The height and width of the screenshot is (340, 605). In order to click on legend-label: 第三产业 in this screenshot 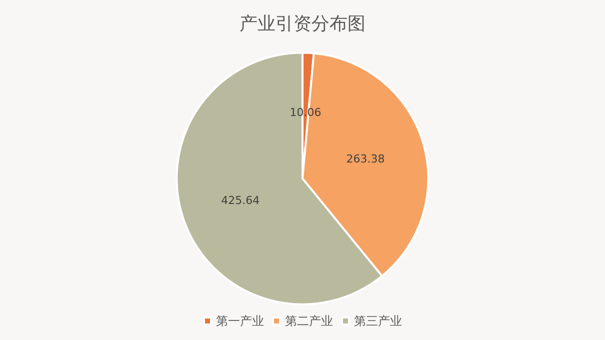, I will do `click(378, 321)`.